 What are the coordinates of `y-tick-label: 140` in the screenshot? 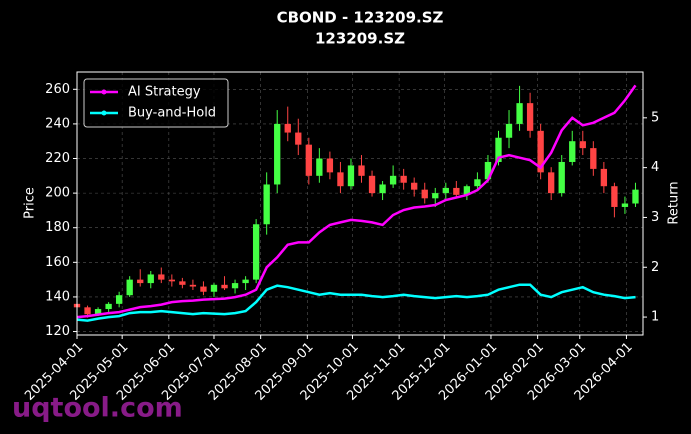 It's located at (57, 296).